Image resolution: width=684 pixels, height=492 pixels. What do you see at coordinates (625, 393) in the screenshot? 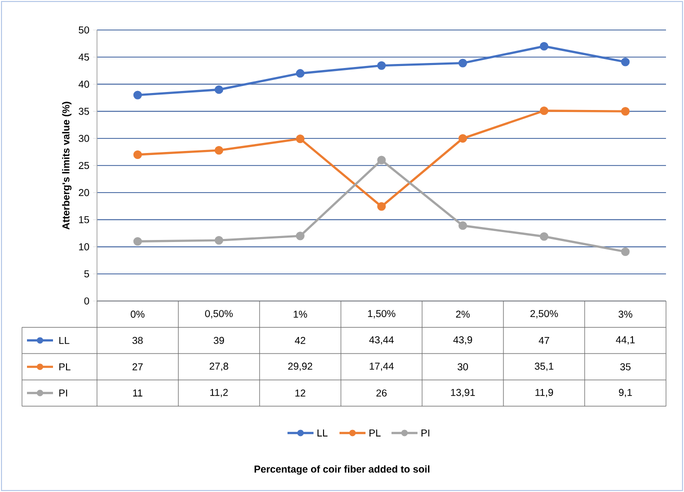
I see `data-label: 9,1` at bounding box center [625, 393].